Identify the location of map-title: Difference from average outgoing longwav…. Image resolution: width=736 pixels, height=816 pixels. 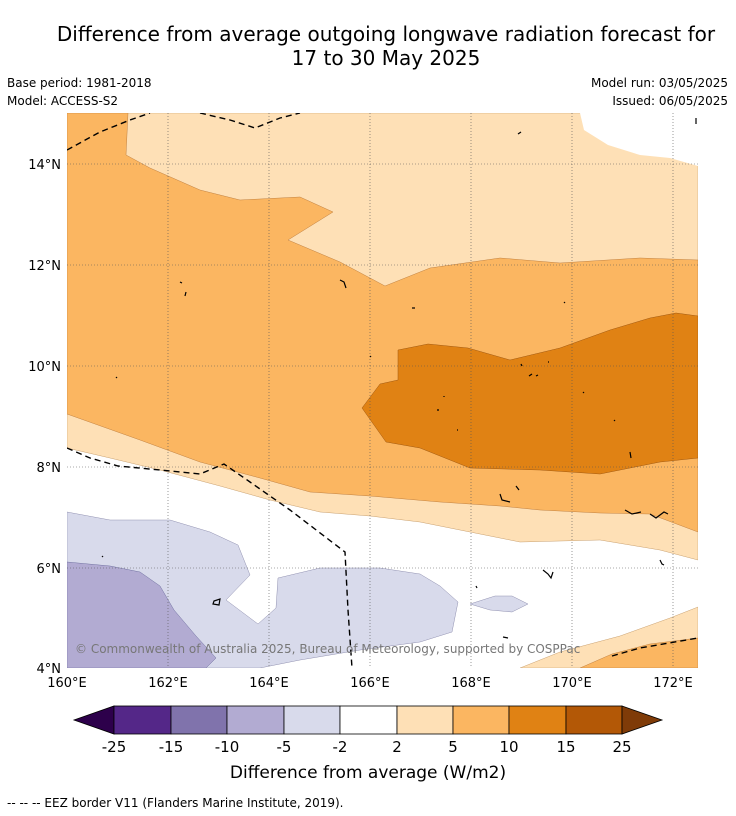
(368, 46).